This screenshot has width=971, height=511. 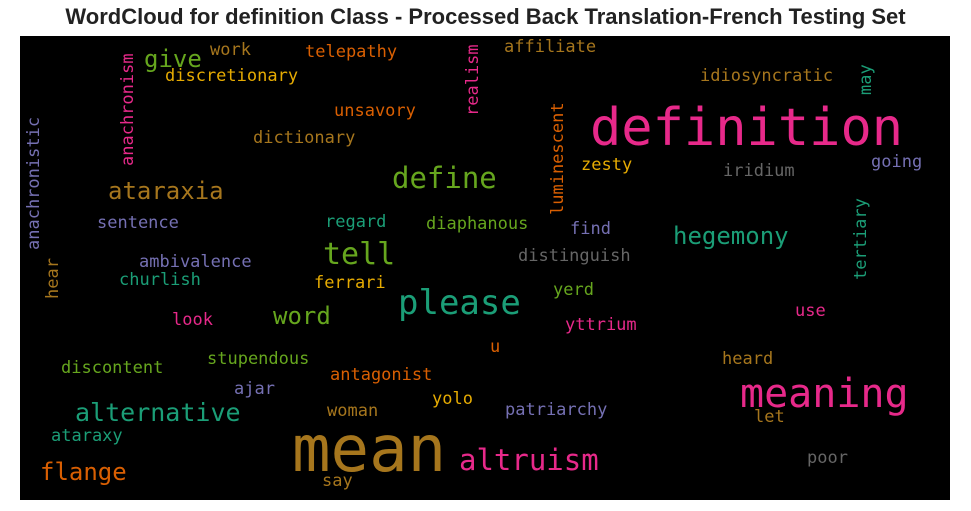 What do you see at coordinates (473, 80) in the screenshot?
I see `word-realism: realism` at bounding box center [473, 80].